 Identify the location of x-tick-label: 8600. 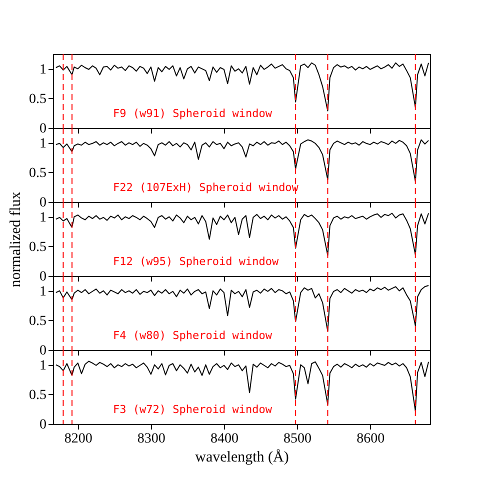
(370, 439).